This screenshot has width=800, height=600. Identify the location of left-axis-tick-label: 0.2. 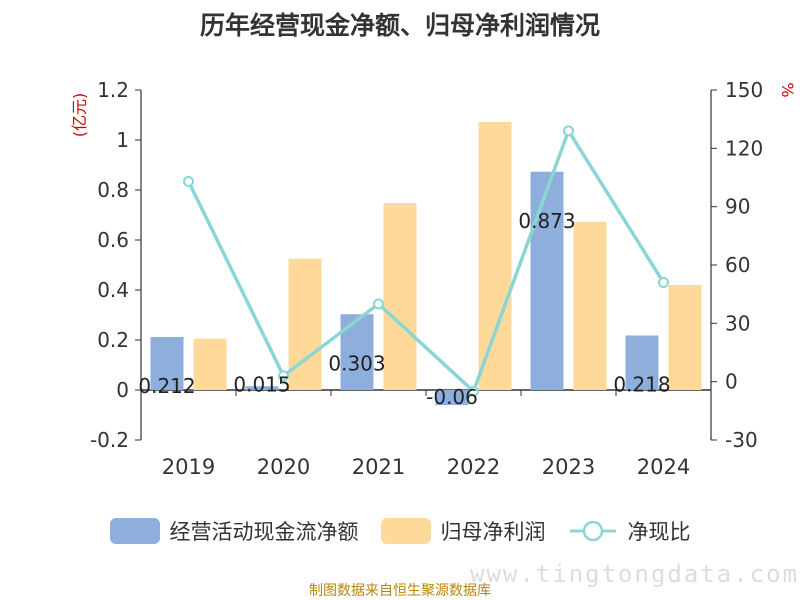
(113, 340).